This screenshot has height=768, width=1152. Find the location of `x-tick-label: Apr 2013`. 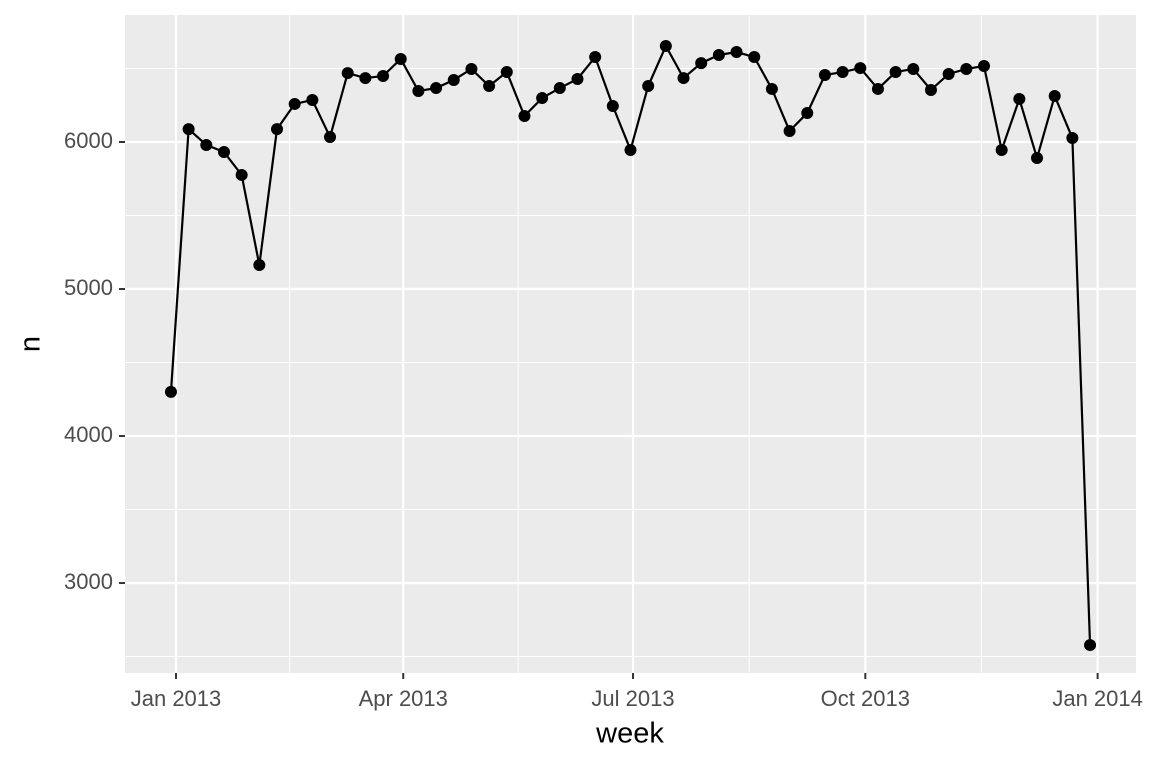

x-tick-label: Apr 2013 is located at coordinates (403, 698).